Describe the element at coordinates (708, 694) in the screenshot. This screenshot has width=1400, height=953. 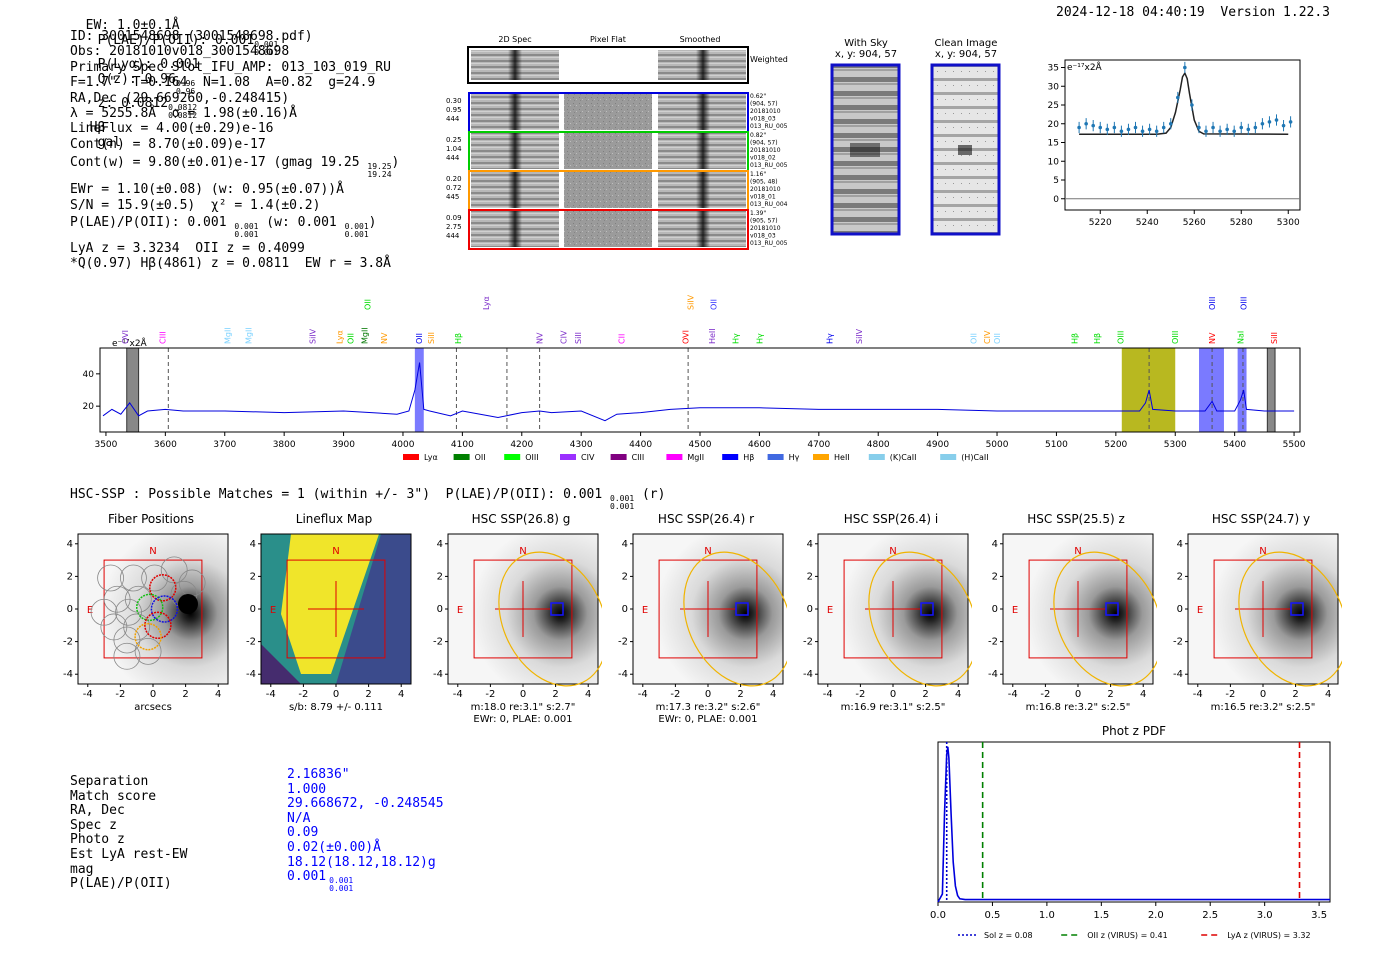
I see `hsc-x-tick: 0` at that location.